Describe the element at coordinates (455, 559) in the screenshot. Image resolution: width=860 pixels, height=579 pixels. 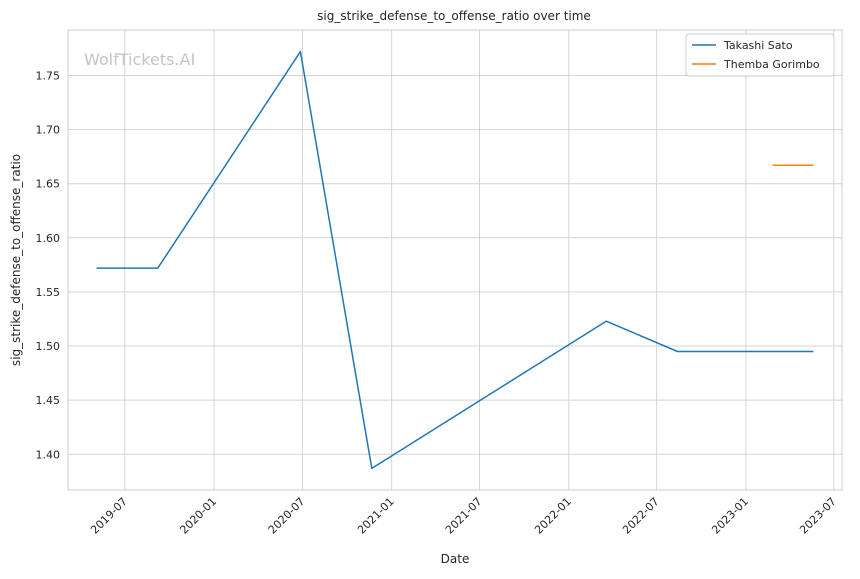
I see `x-axis-label: Date` at that location.